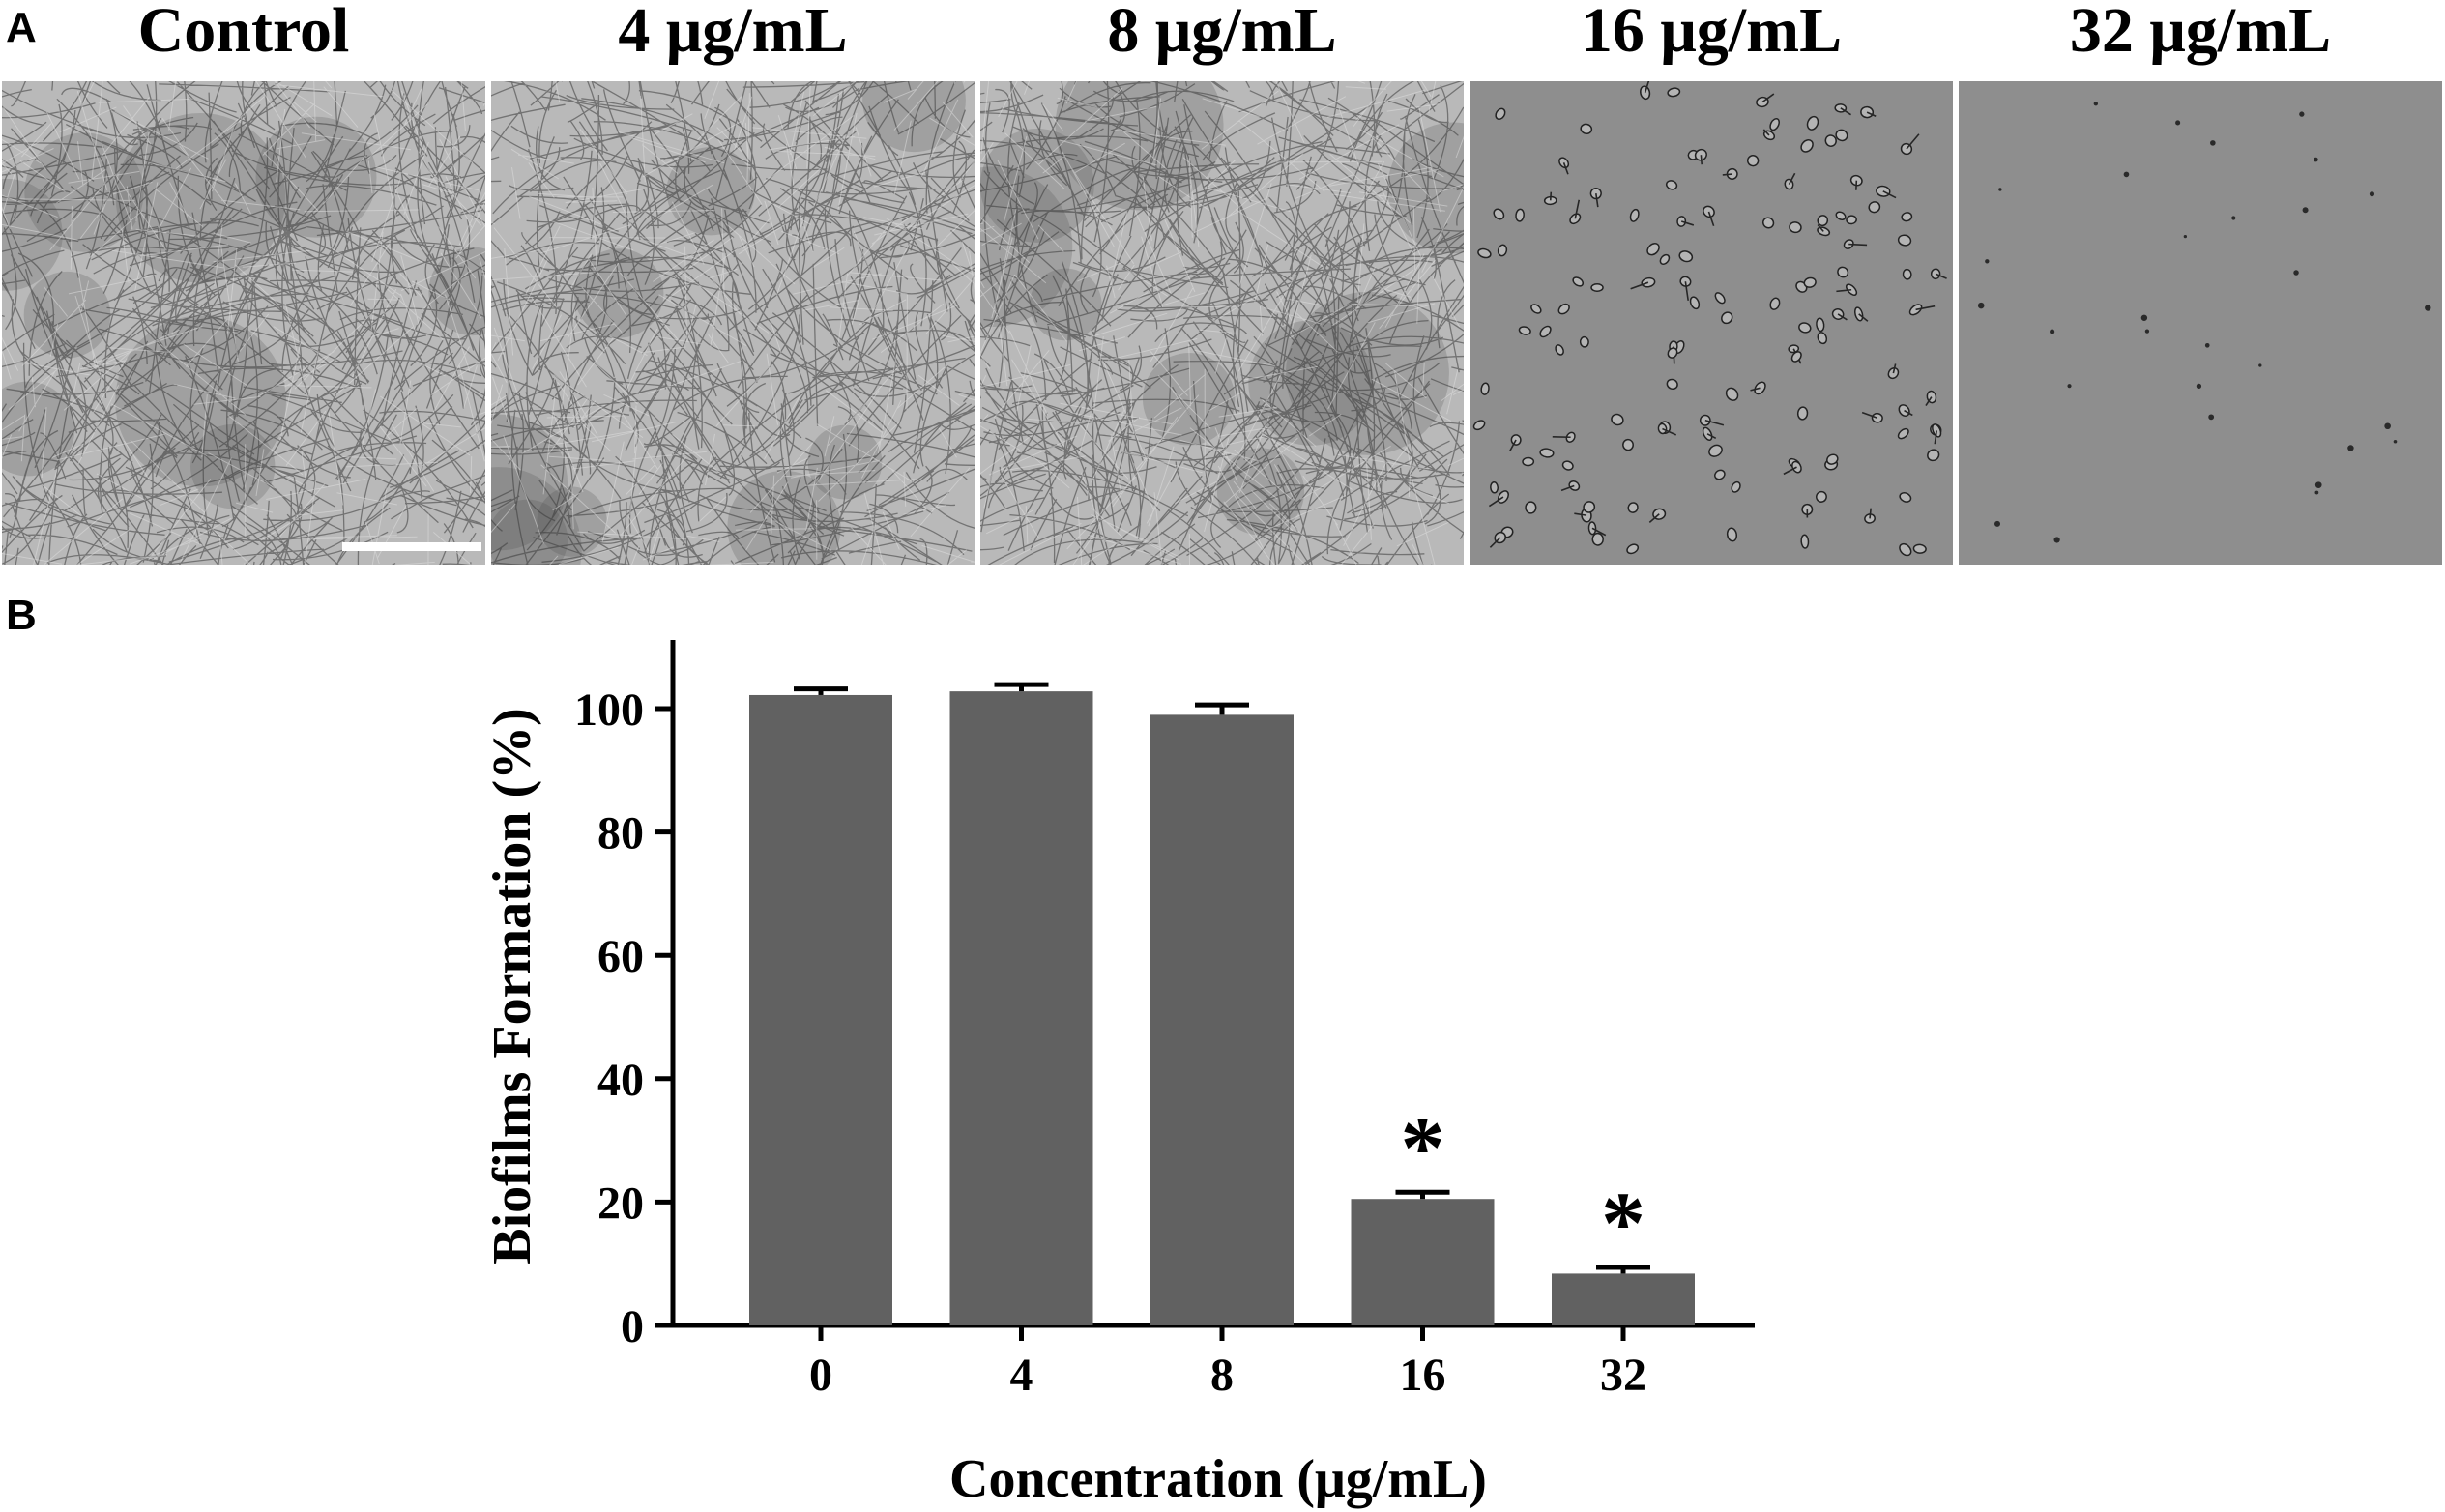 The height and width of the screenshot is (1512, 2445). Describe the element at coordinates (243, 323) in the screenshot. I see `micrograph-control` at that location.